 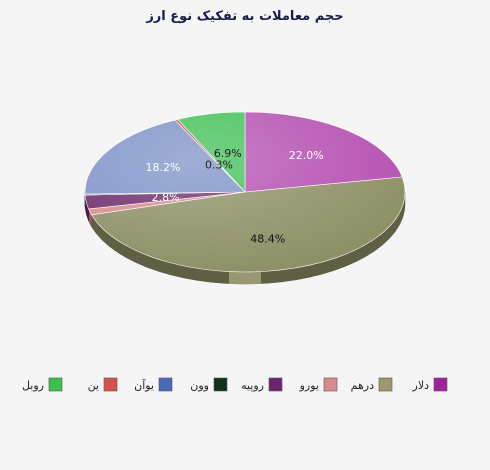 I want to click on legend-label-6: ین, so click(x=93, y=385).